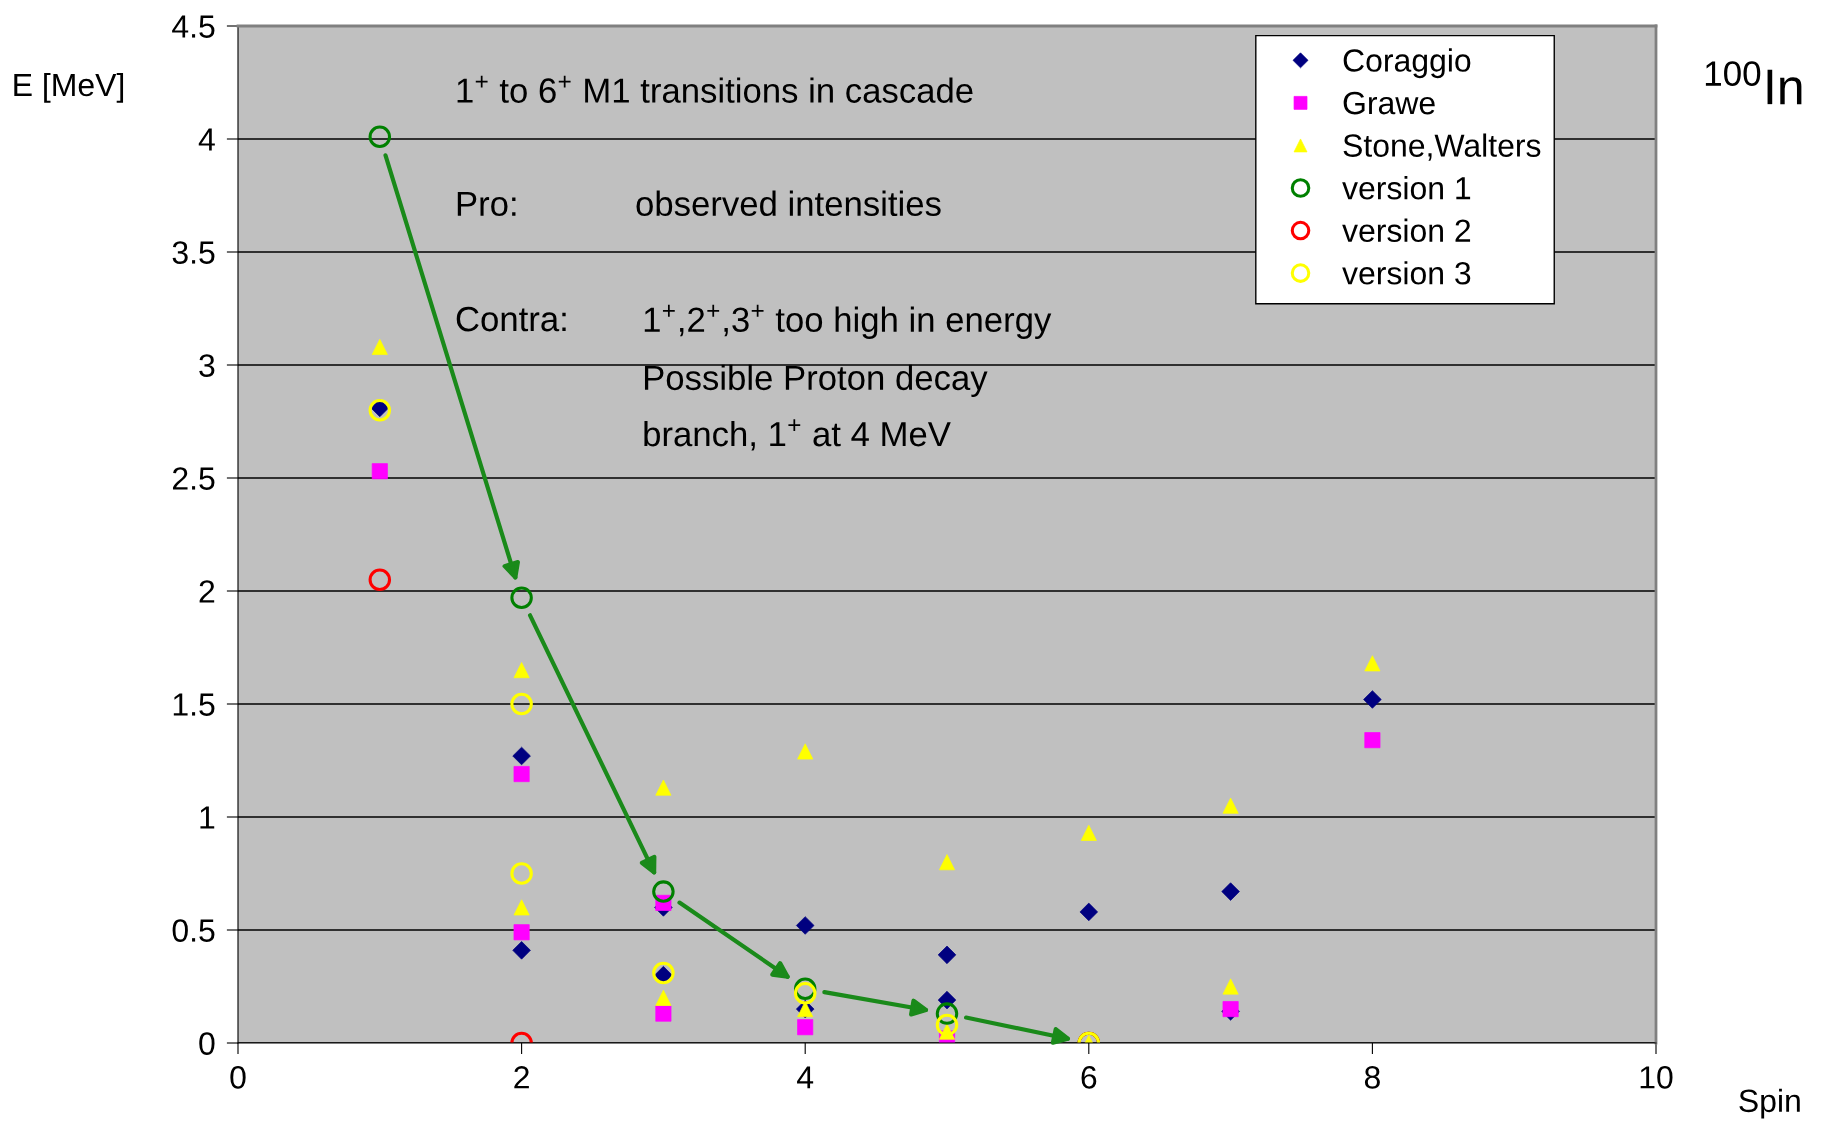 Image resolution: width=1835 pixels, height=1127 pixels. Describe the element at coordinates (1656, 1077) in the screenshot. I see `x-tick-label: 10` at that location.